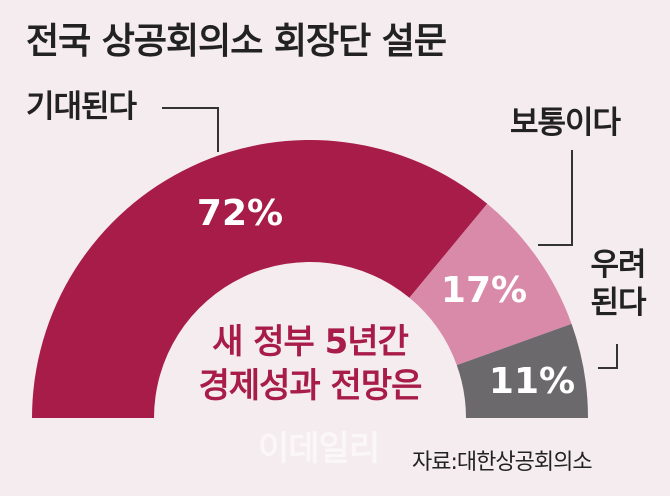 Image resolution: width=670 pixels, height=496 pixels. I want to click on data-label: 17%, so click(484, 290).